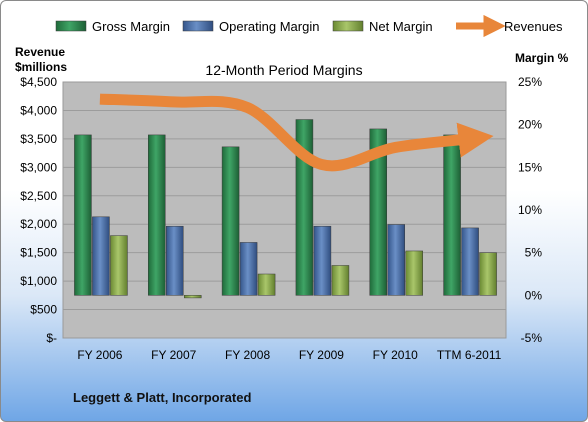  What do you see at coordinates (38, 281) in the screenshot?
I see `left-tick-label: $1,000` at bounding box center [38, 281].